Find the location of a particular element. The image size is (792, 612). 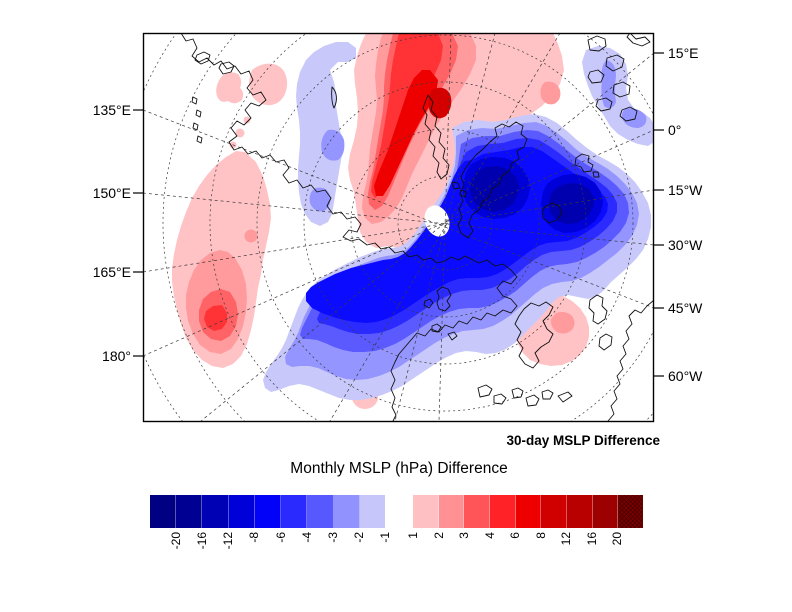

meridian-label: 150°E is located at coordinates (111, 193).